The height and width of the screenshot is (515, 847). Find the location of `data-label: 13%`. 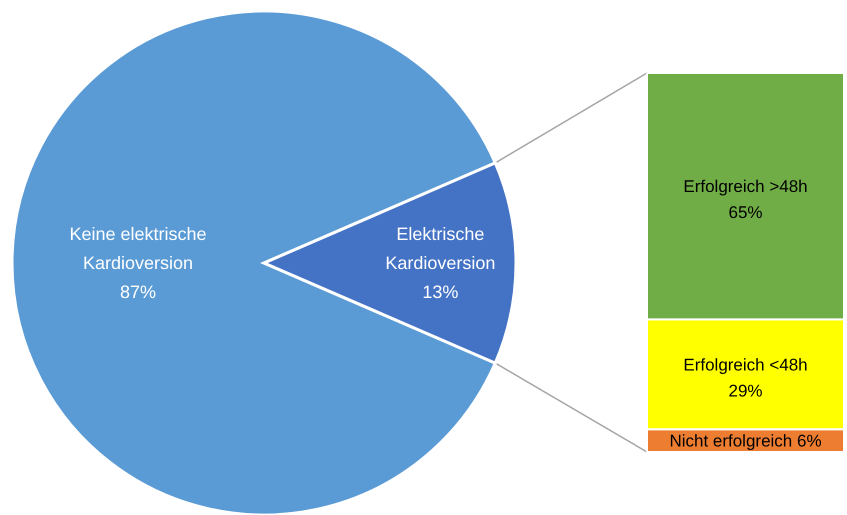

data-label: 13% is located at coordinates (440, 292).